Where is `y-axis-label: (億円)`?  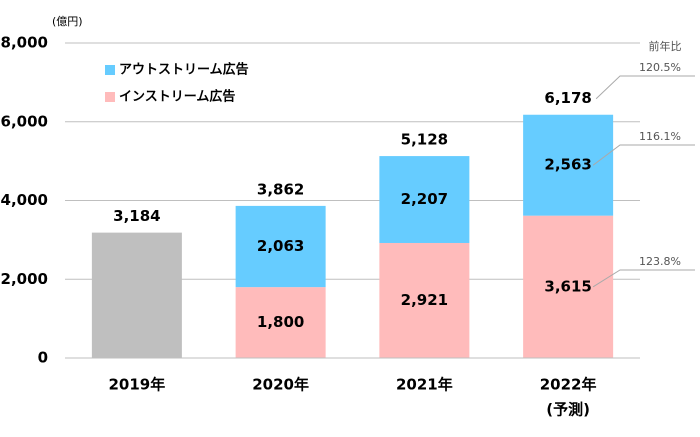
y-axis-label: (億円) is located at coordinates (67, 21).